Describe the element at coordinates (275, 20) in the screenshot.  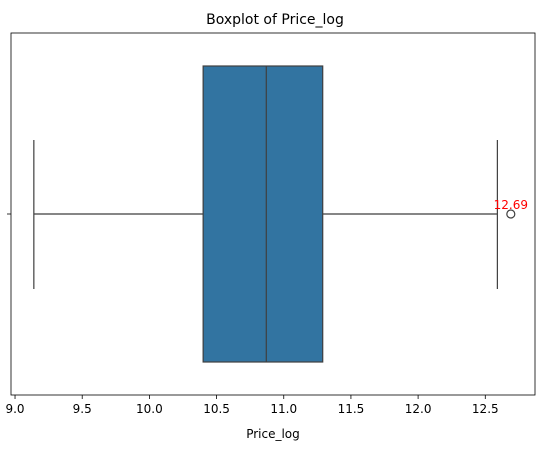
I see `chart-title: Boxplot of Price_log` at that location.